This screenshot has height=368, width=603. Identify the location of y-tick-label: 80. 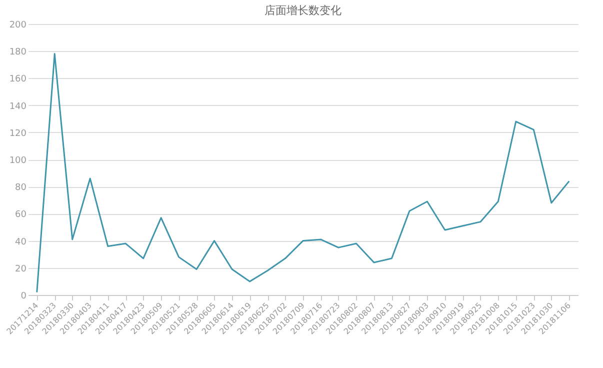
(21, 188).